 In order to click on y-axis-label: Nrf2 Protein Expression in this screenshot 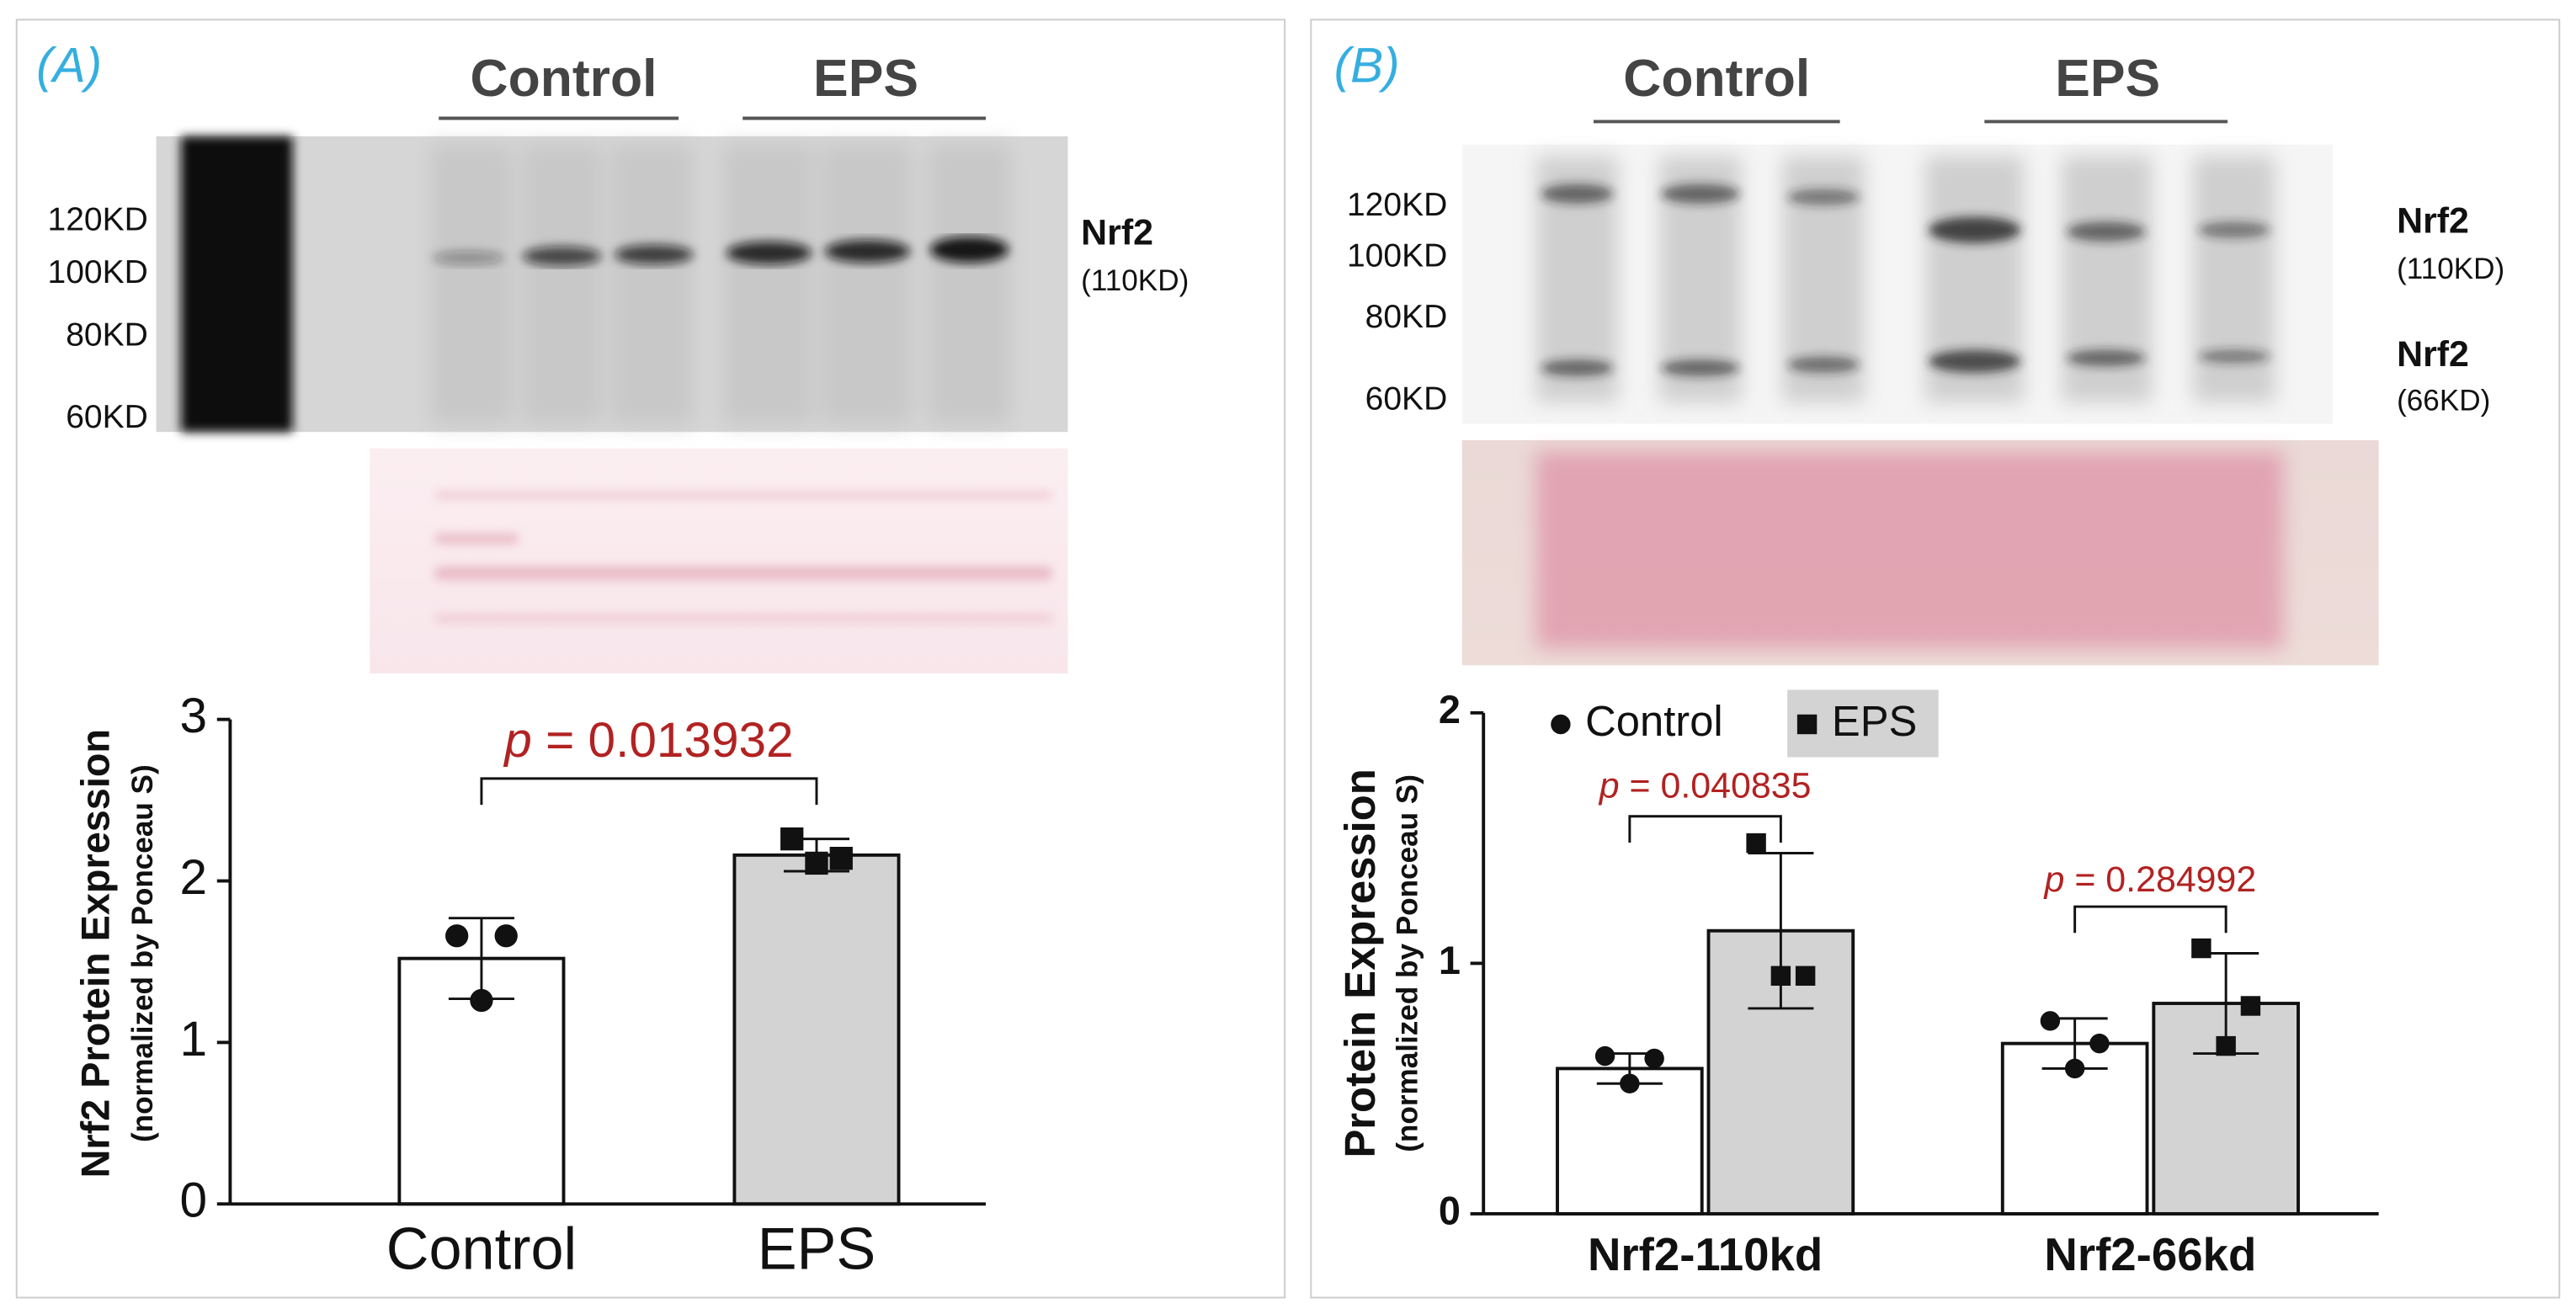, I will do `click(96, 953)`.